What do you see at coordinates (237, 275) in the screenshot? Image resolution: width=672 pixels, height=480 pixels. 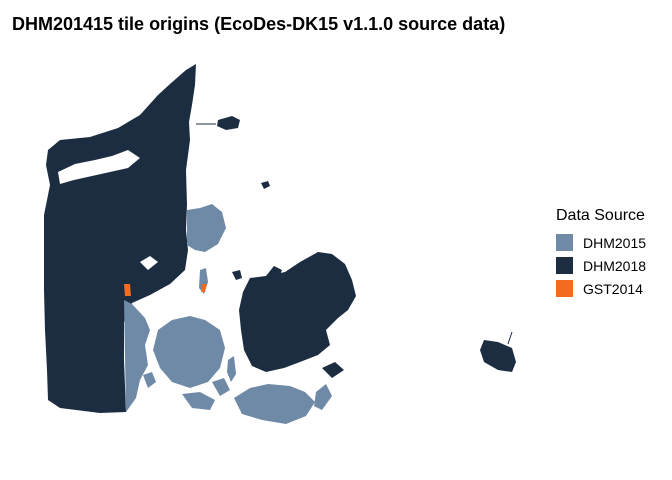 I see `region-sejero` at bounding box center [237, 275].